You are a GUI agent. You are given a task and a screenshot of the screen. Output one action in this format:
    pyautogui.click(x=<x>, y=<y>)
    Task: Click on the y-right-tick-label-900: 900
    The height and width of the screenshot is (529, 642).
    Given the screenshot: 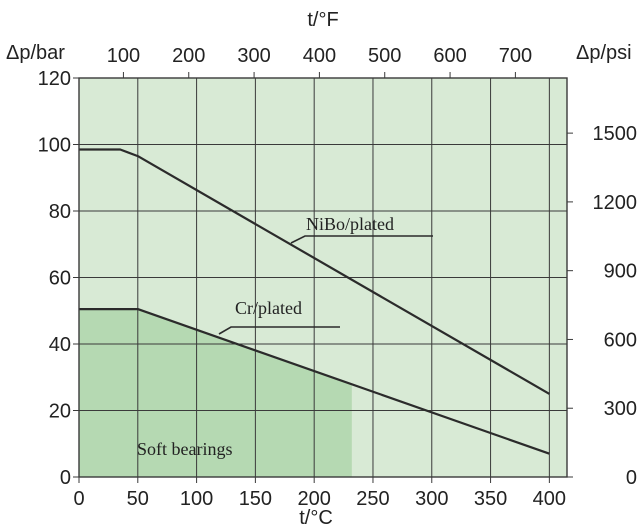 What is the action you would take?
    pyautogui.click(x=620, y=272)
    